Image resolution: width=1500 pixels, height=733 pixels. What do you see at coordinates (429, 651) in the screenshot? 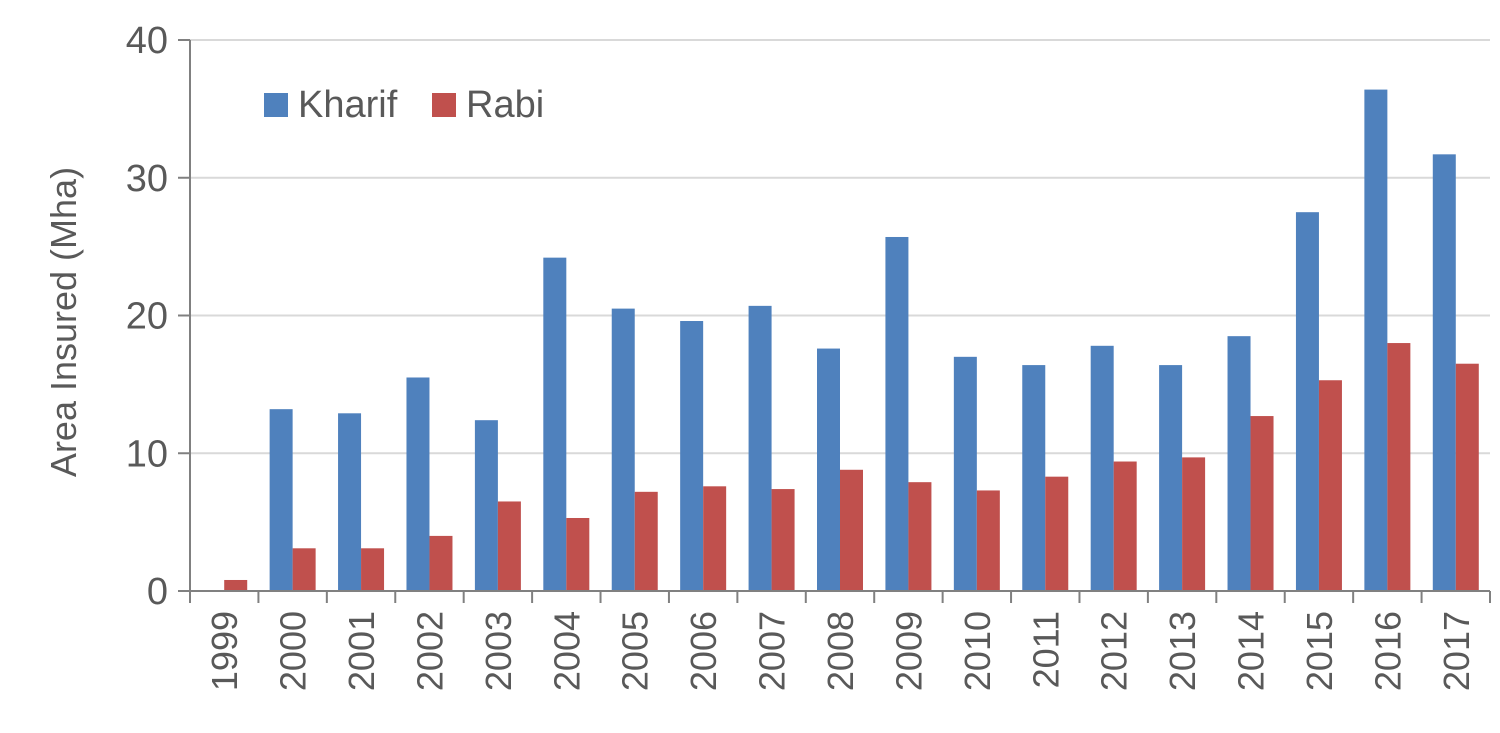
I see `x-tick-label: 2002` at bounding box center [429, 651].